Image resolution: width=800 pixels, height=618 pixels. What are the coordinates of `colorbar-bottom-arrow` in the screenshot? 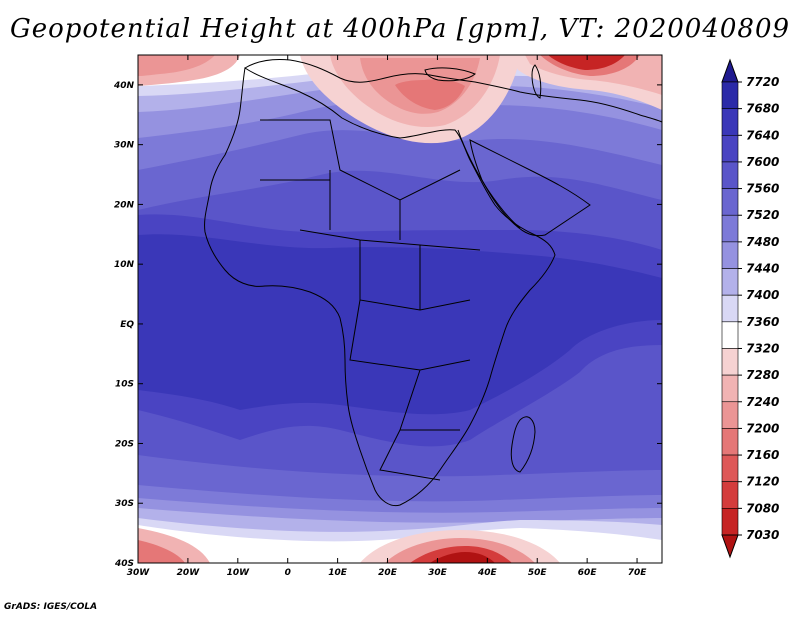 It's located at (730, 546).